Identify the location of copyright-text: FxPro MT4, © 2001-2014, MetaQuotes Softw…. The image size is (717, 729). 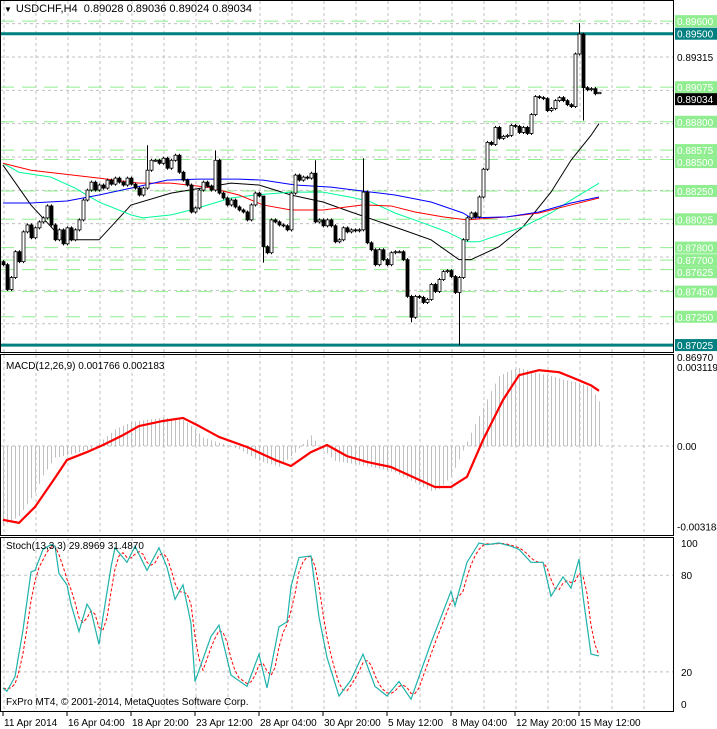
(127, 702).